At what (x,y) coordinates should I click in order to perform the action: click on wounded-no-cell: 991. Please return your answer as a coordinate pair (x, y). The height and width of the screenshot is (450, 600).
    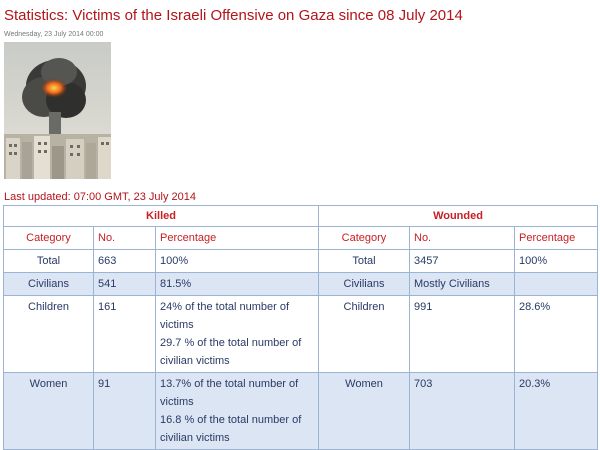
    Looking at the image, I should click on (462, 334).